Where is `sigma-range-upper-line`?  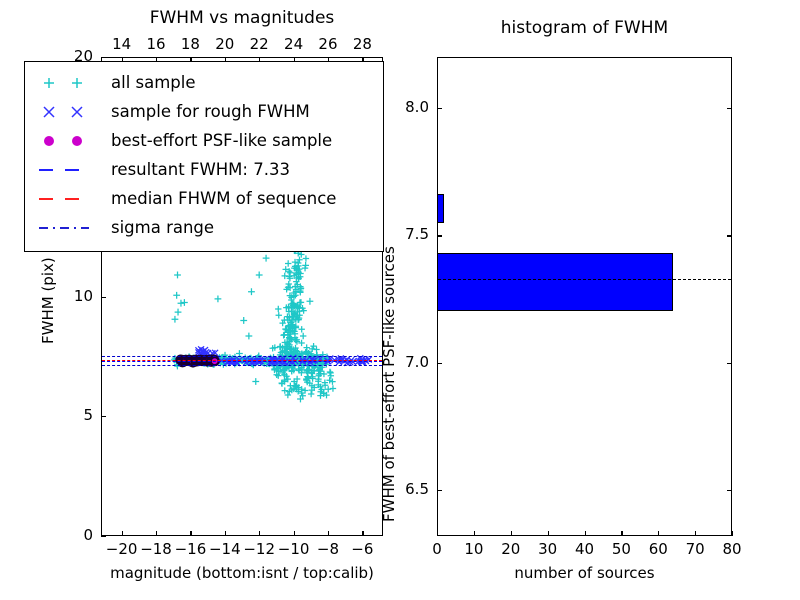 sigma-range-upper-line is located at coordinates (242, 356).